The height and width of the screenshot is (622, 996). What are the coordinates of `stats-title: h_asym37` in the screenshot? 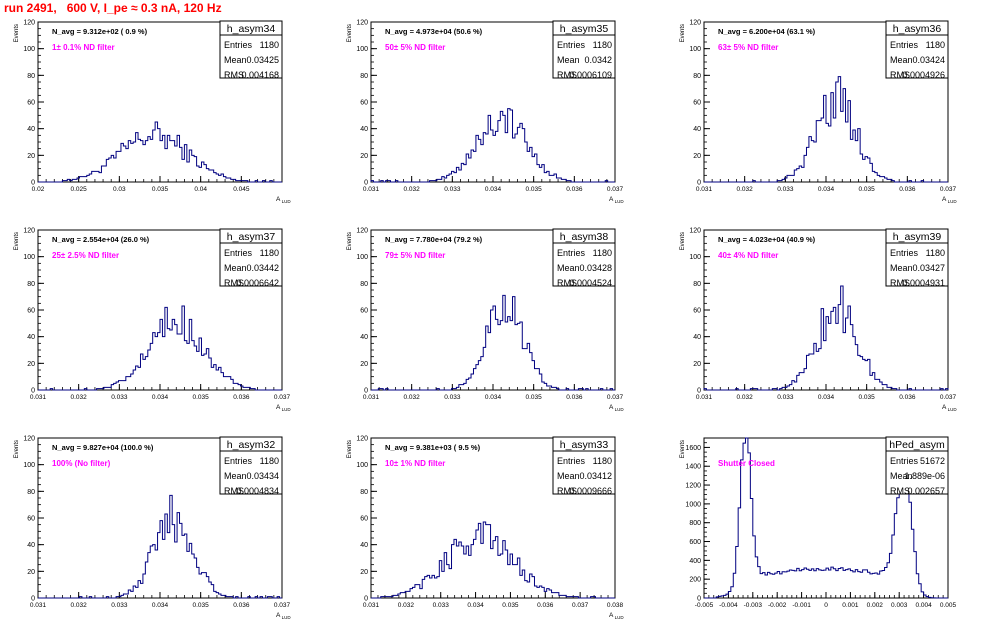 It's located at (251, 237).